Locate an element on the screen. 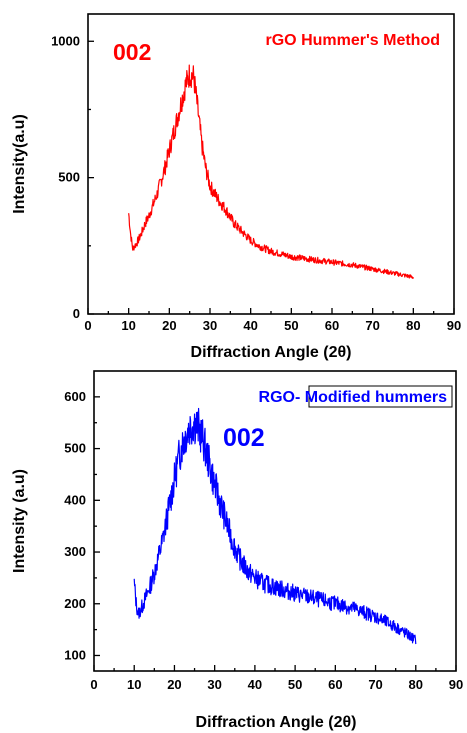 The width and height of the screenshot is (467, 733). chart-title-top: rGO Hummer's Method is located at coordinates (353, 40).